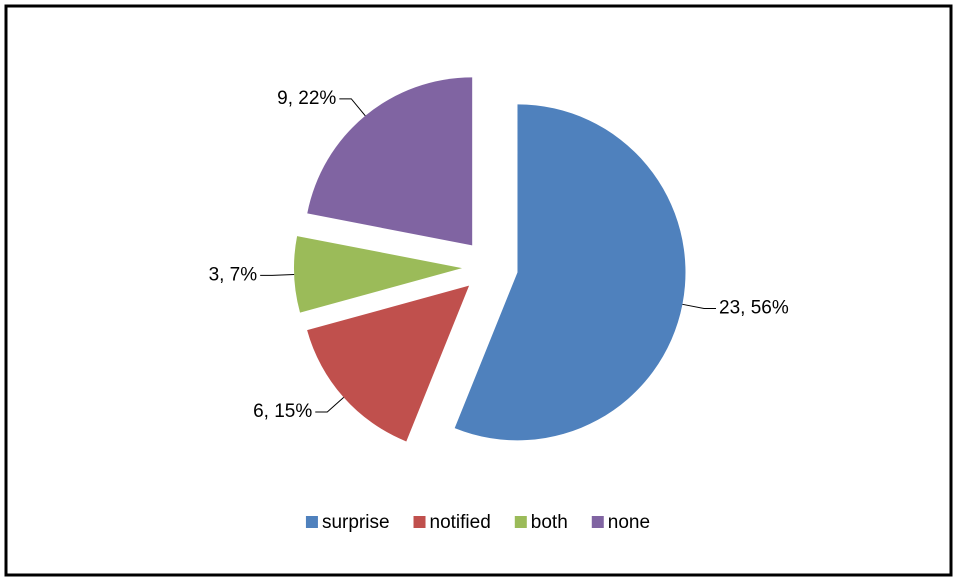  What do you see at coordinates (754, 308) in the screenshot?
I see `data-label: 23, 56%` at bounding box center [754, 308].